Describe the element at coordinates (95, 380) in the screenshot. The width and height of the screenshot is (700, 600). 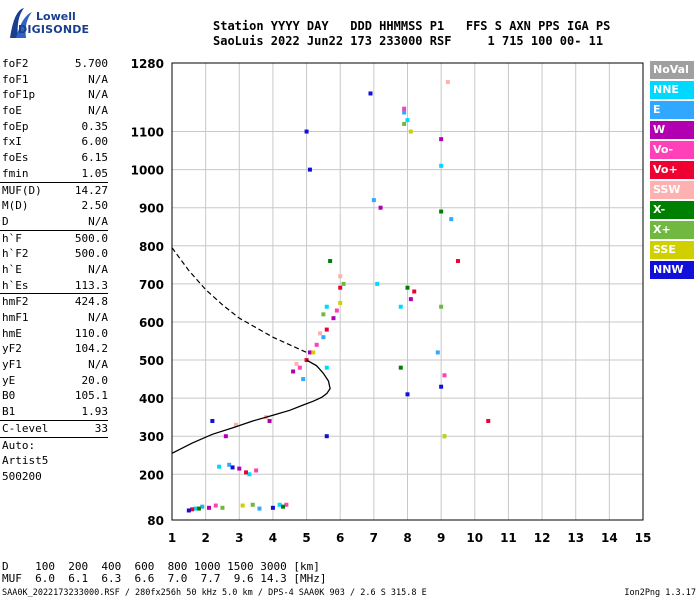
I see `param-value: 20.0` at that location.